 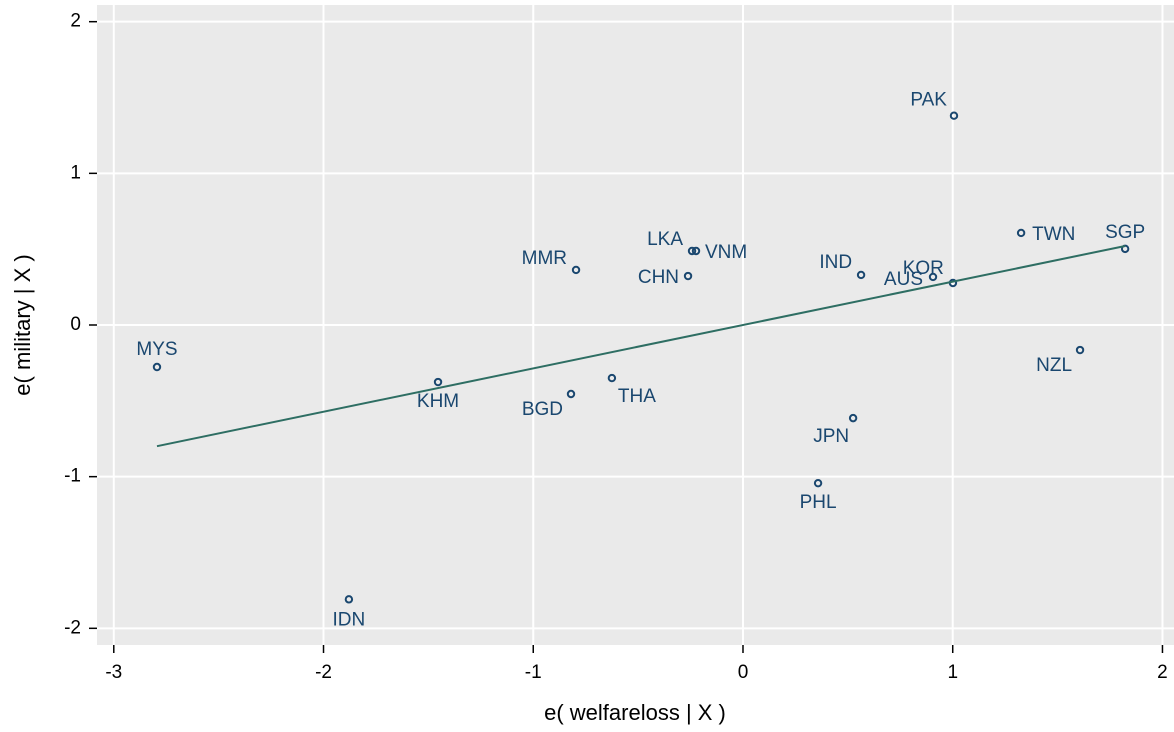 What do you see at coordinates (831, 436) in the screenshot?
I see `point-label: JPN` at bounding box center [831, 436].